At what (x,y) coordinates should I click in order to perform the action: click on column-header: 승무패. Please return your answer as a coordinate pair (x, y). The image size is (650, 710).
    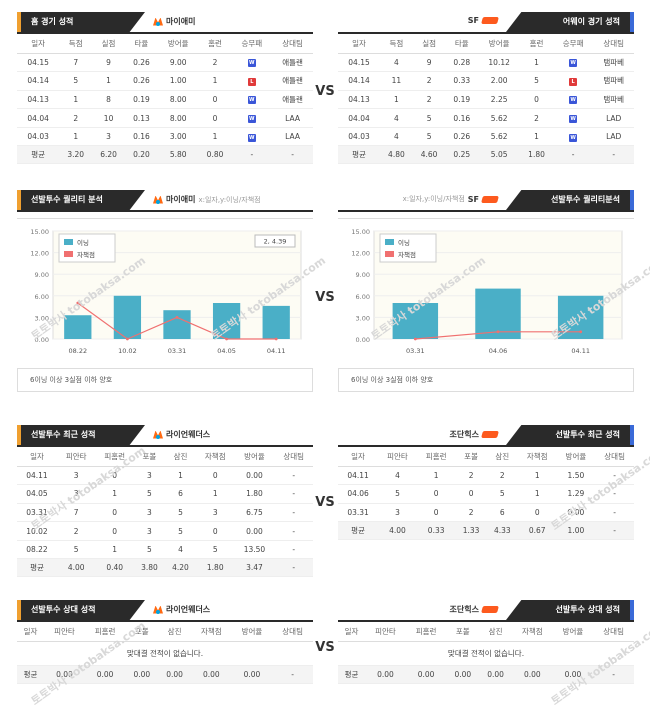
    Looking at the image, I should click on (252, 44).